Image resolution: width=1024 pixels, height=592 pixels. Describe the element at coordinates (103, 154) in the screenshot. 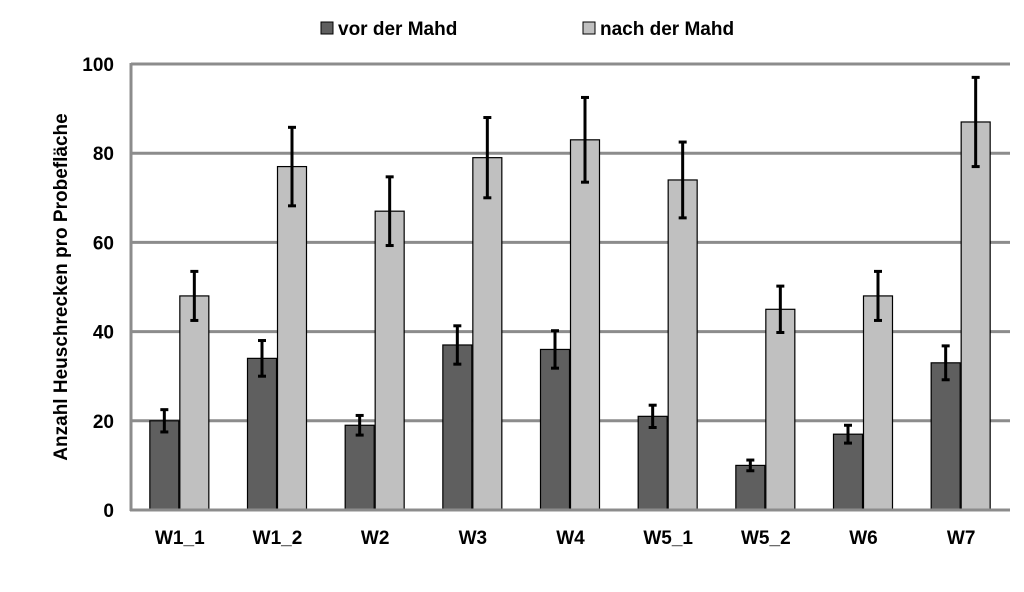

I see `y-tick-label: 80` at that location.